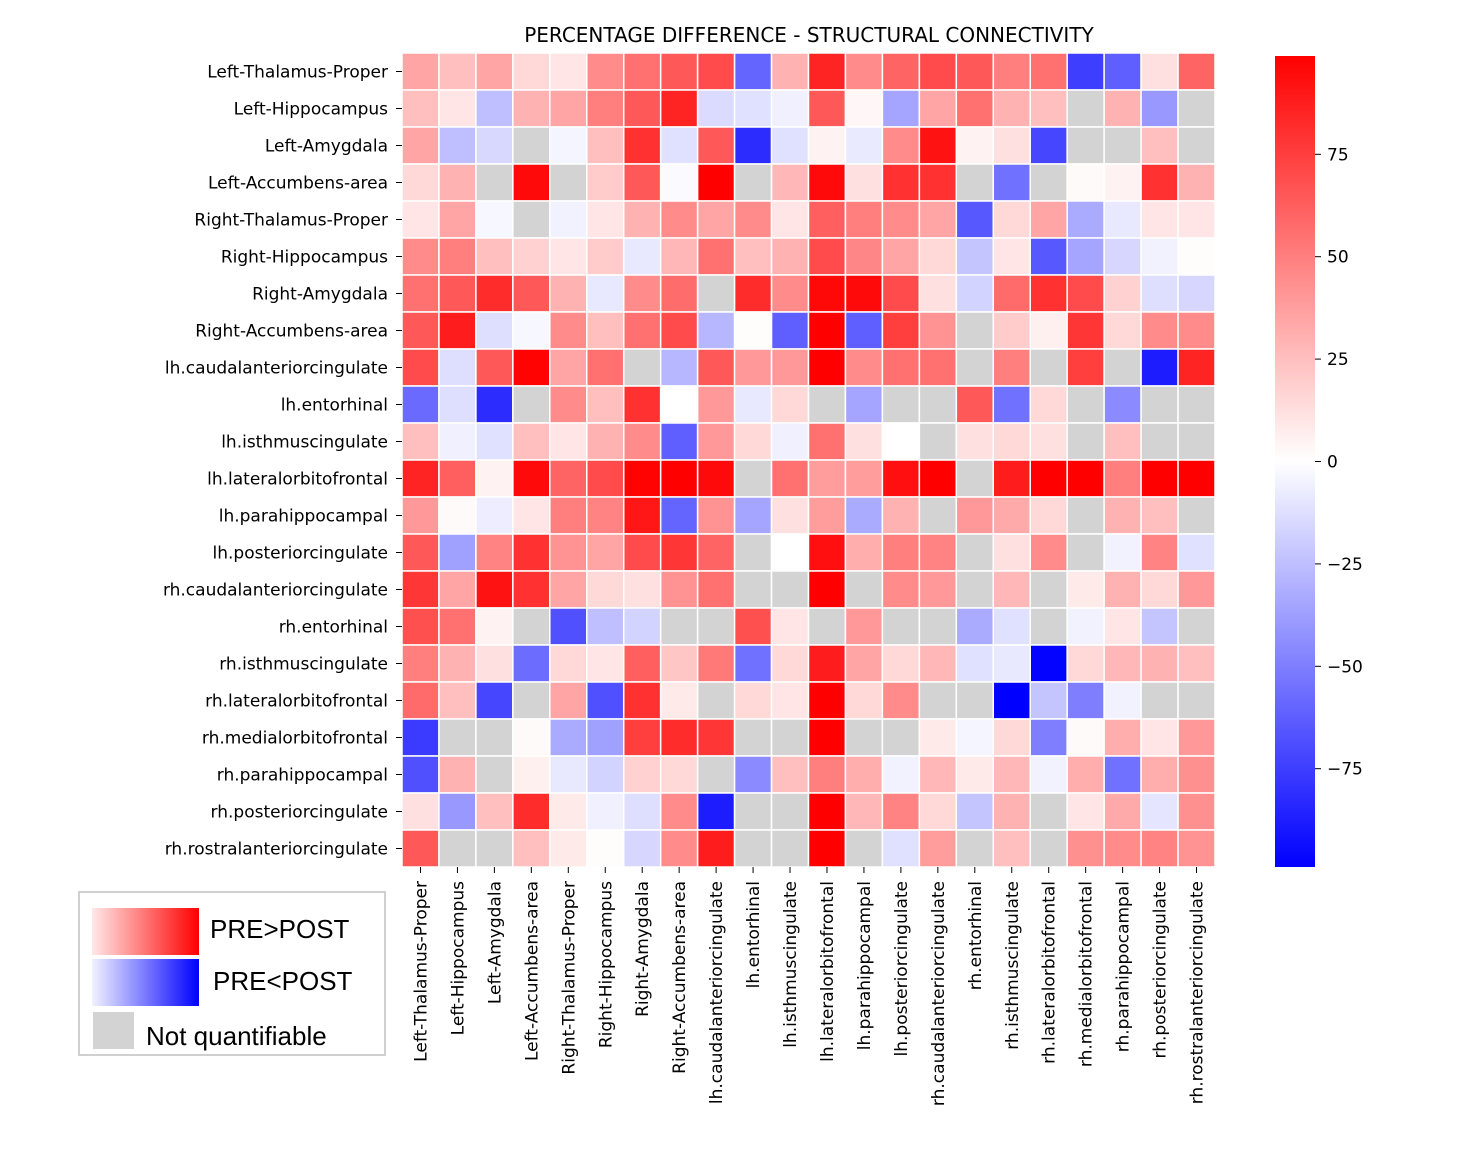  What do you see at coordinates (280, 929) in the screenshot?
I see `legend-label-pre-greater: PRE>POST` at bounding box center [280, 929].